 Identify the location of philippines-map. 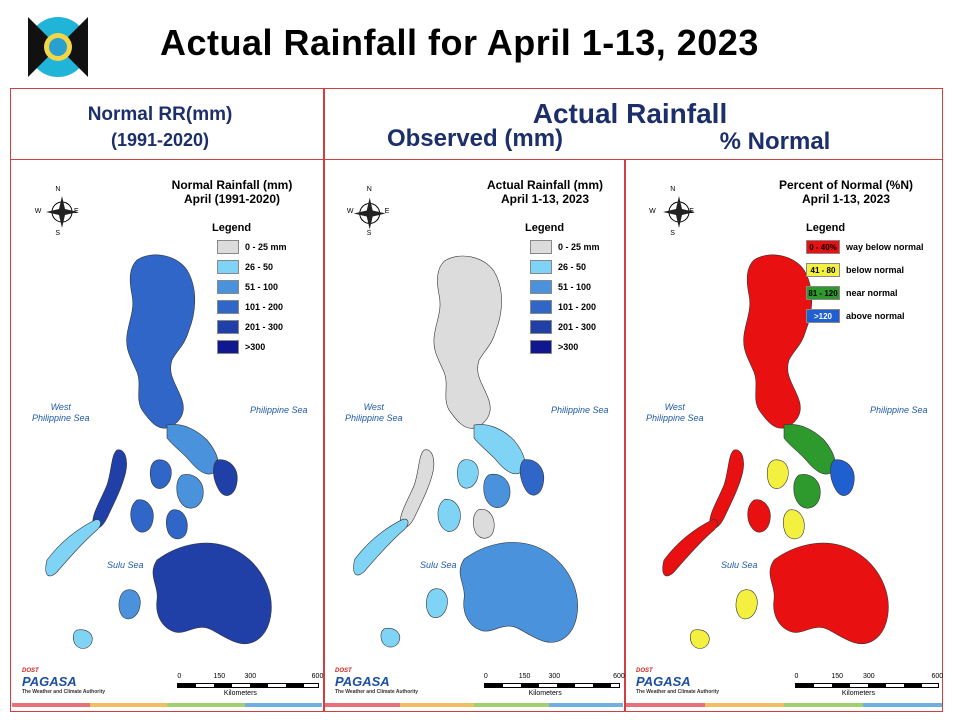
(465, 422).